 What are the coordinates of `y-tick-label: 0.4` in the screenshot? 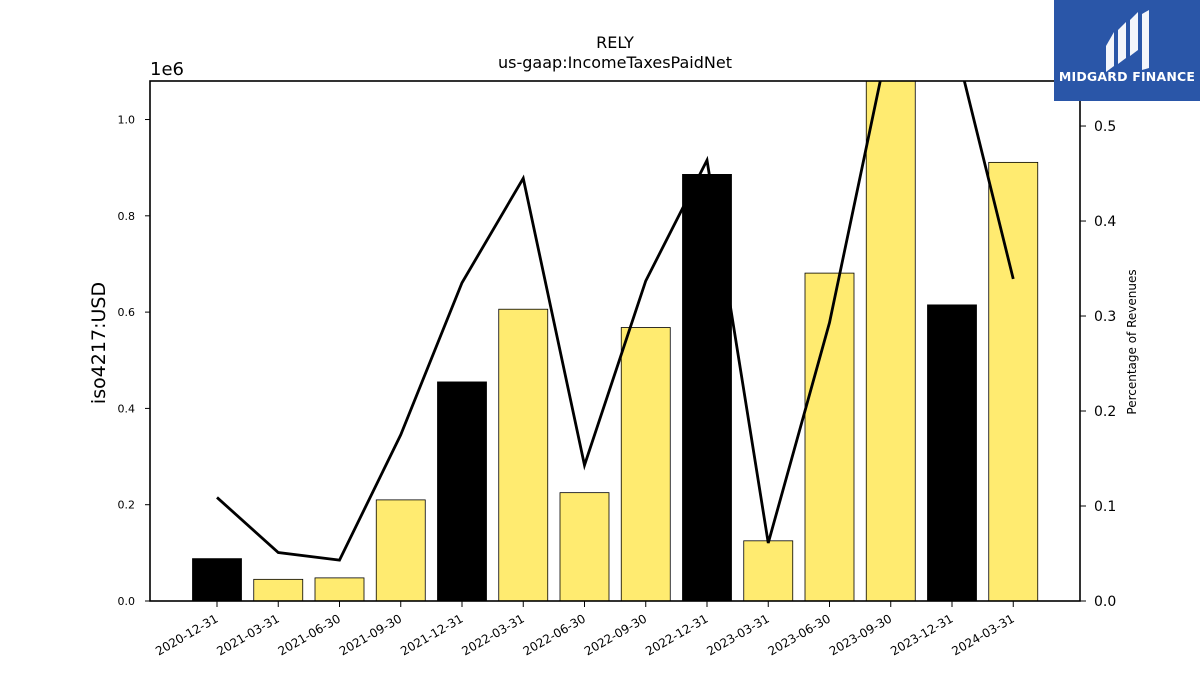 It's located at (127, 408).